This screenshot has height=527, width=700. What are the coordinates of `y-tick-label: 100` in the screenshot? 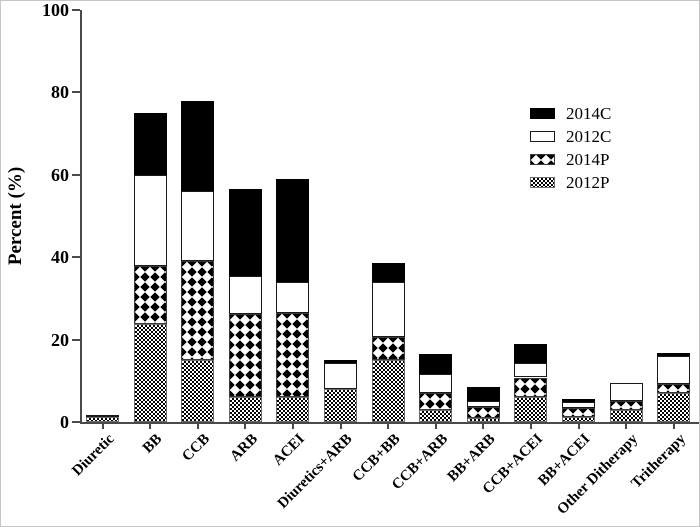 It's located at (55, 10).